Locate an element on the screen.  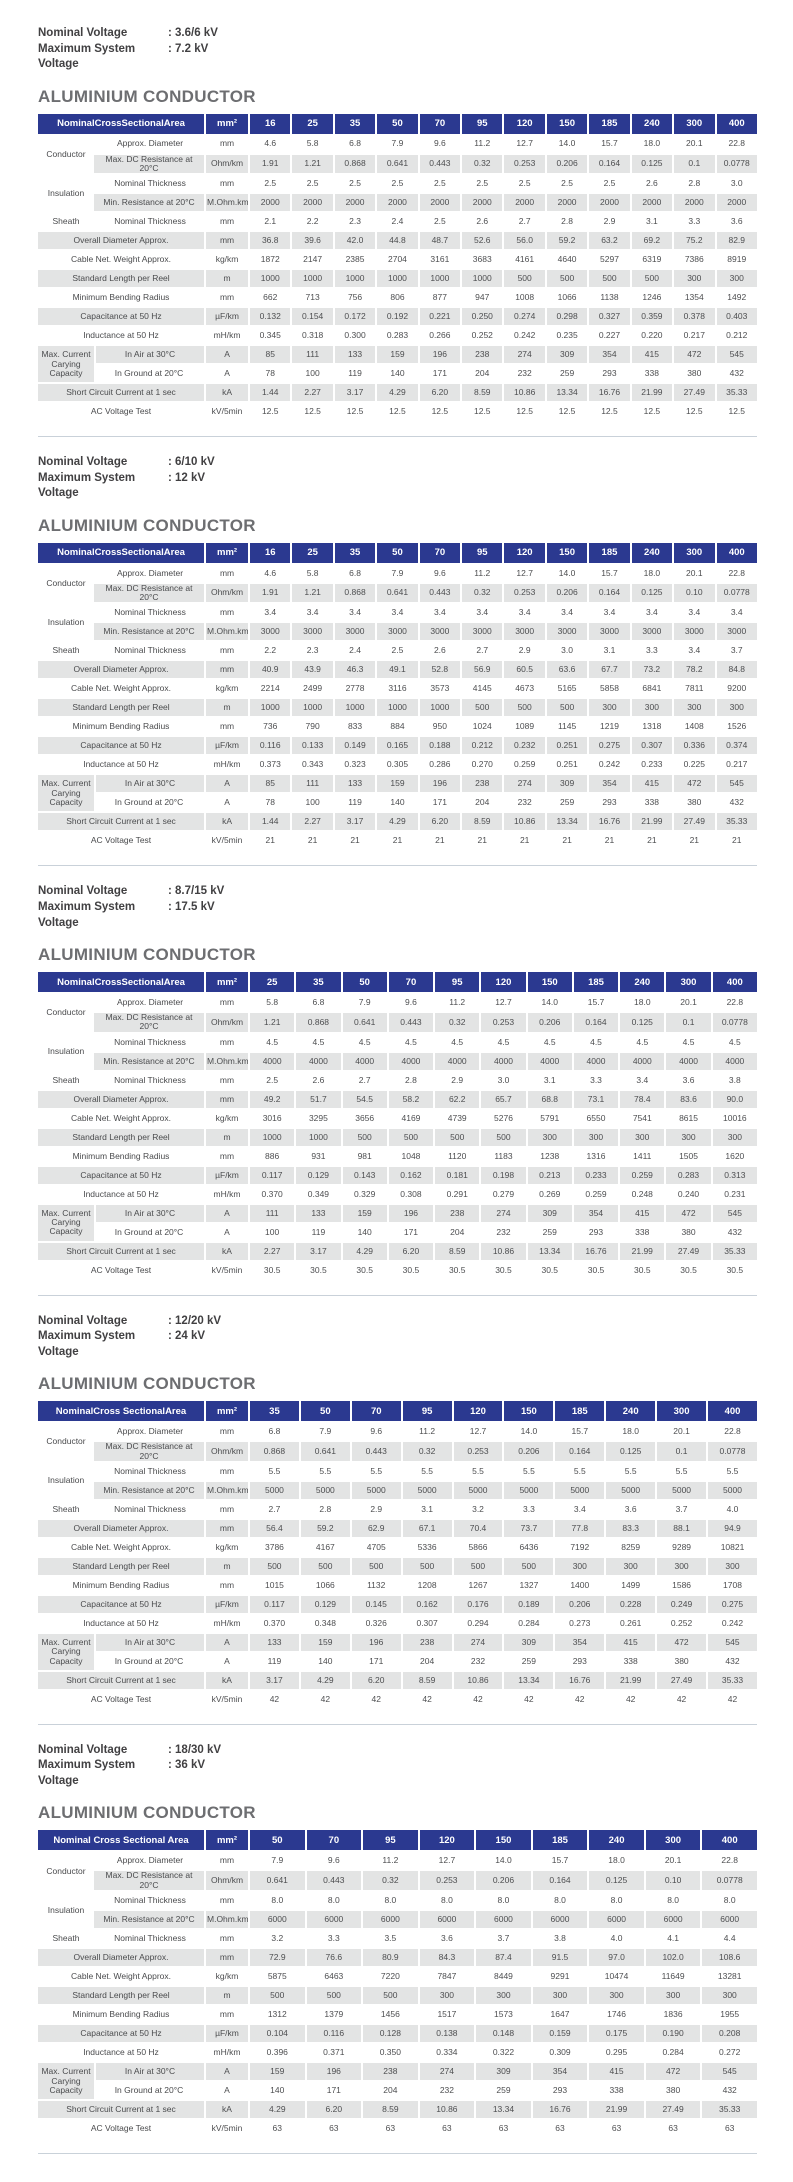
size-column-header: 185 is located at coordinates (608, 123).